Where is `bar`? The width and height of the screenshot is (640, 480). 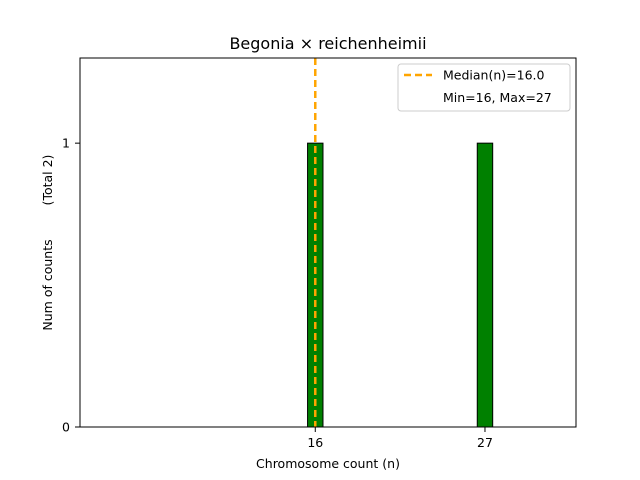
bar is located at coordinates (485, 285).